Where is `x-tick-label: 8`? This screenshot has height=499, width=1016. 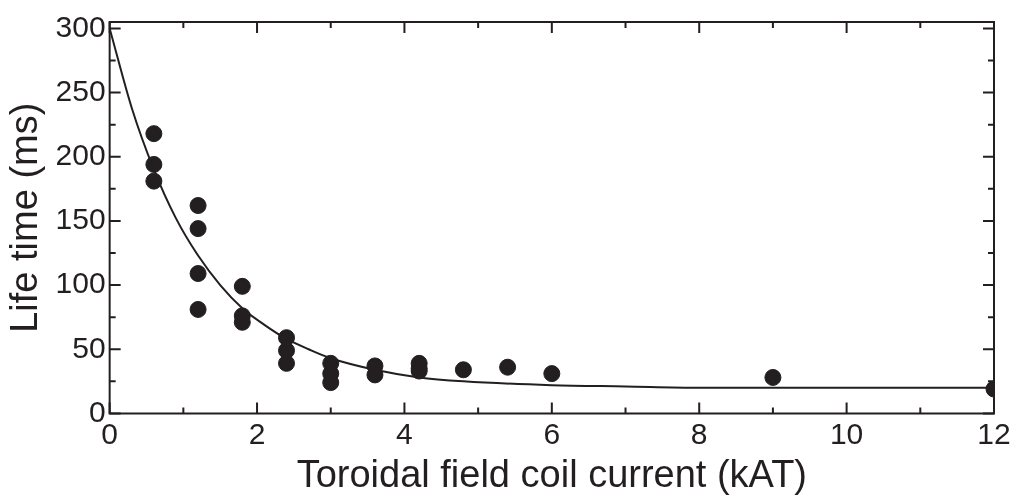
x-tick-label: 8 is located at coordinates (699, 433).